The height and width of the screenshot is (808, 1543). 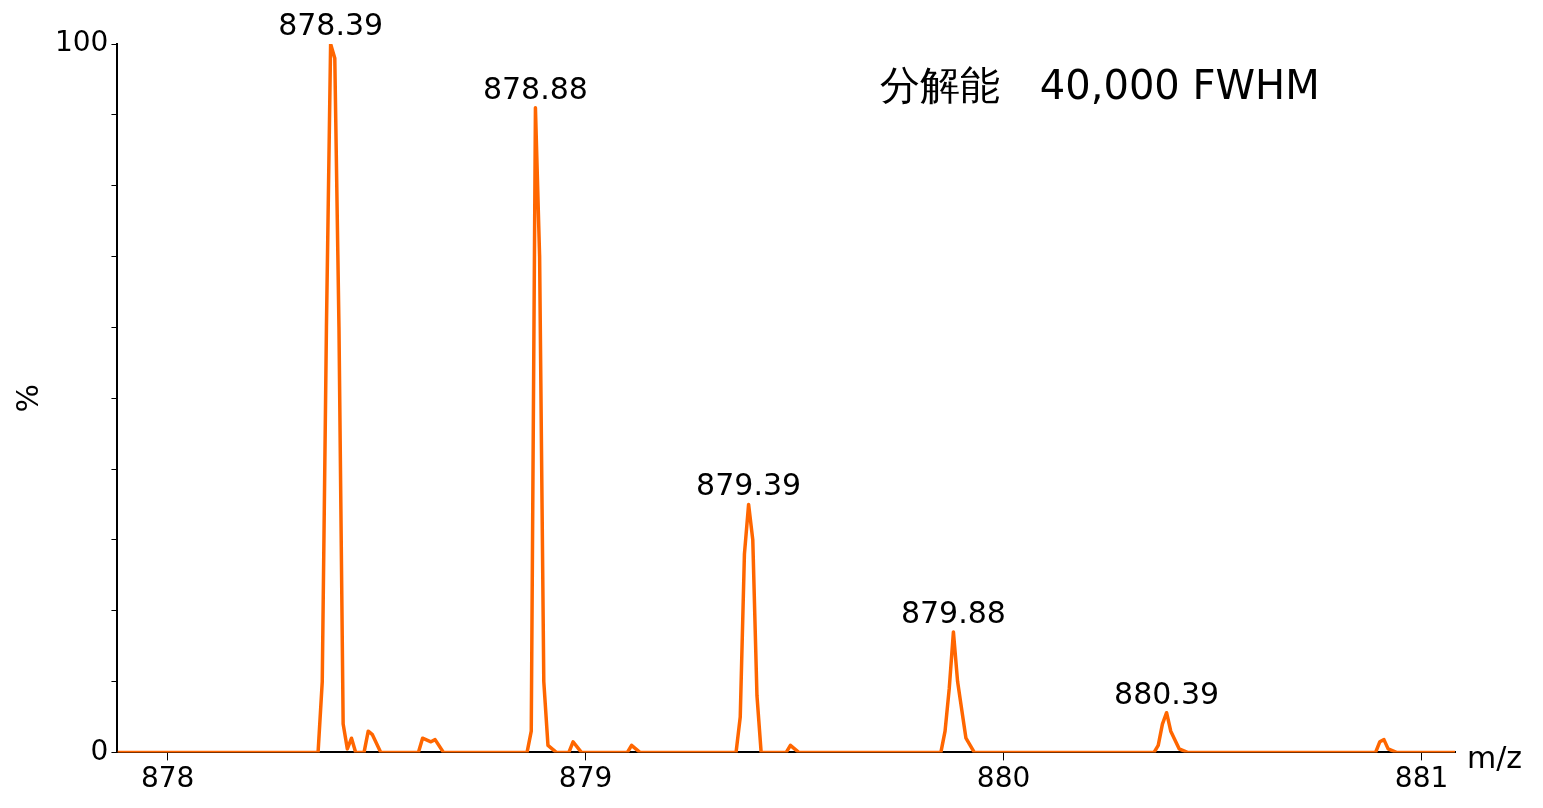 What do you see at coordinates (1167, 693) in the screenshot?
I see `annotation: 880.39` at bounding box center [1167, 693].